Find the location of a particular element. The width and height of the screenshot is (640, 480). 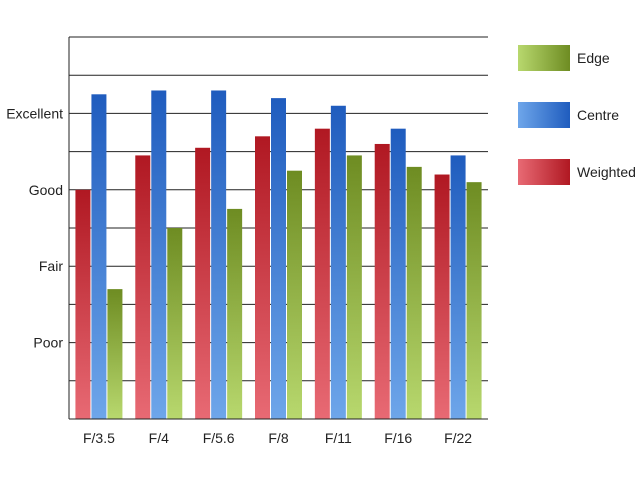

legend-swatch-centre is located at coordinates (544, 115).